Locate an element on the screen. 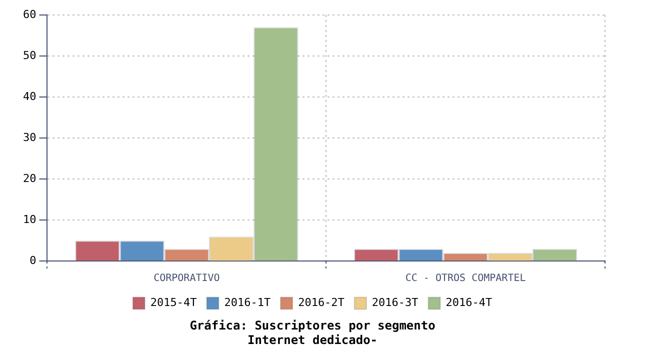 This screenshot has height=350, width=650. legend-label: 2015-4T is located at coordinates (174, 303).